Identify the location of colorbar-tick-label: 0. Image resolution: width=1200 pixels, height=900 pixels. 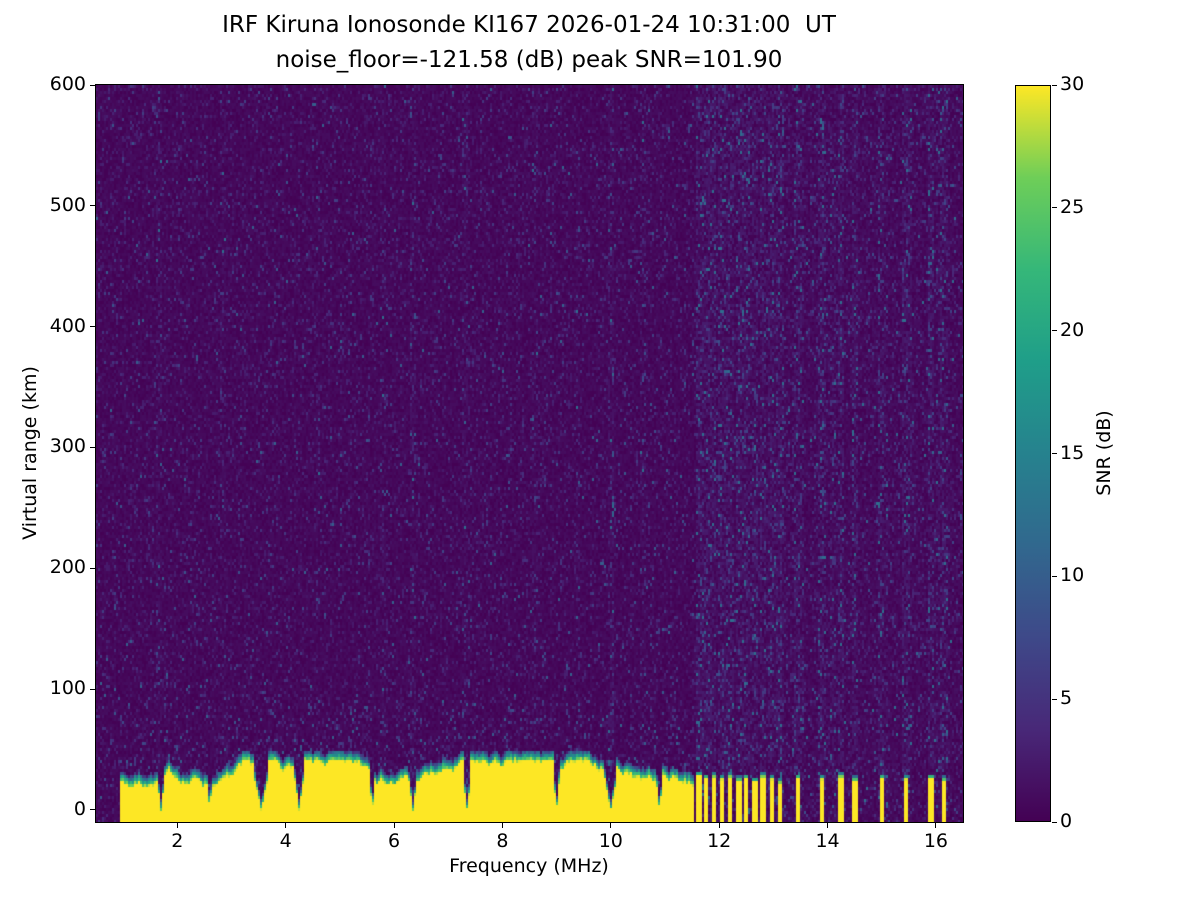
(1066, 821).